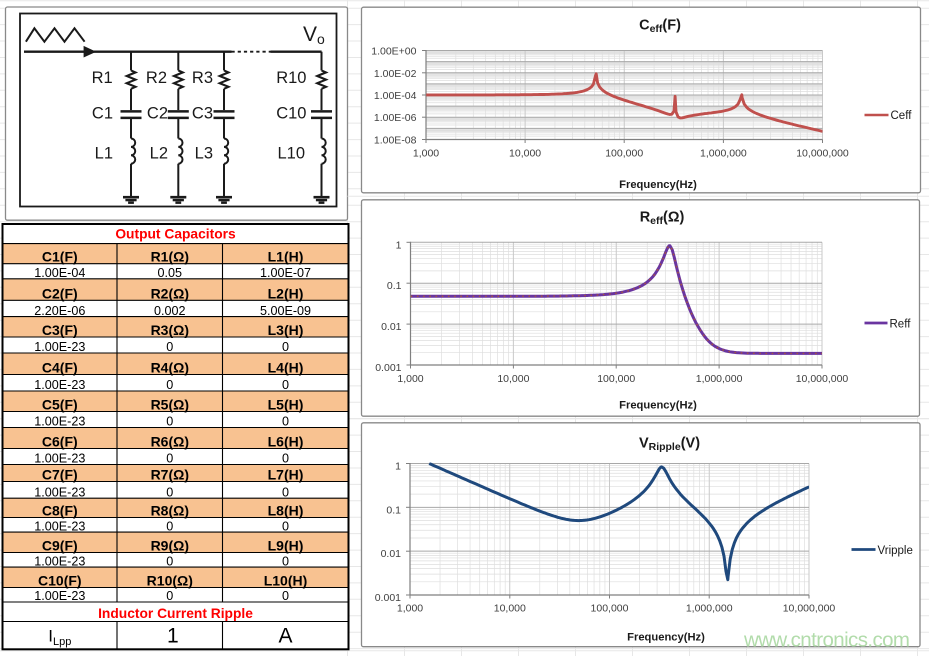 This screenshot has width=929, height=656. What do you see at coordinates (175, 233) in the screenshot?
I see `svg-text: Output Capacitors` at bounding box center [175, 233].